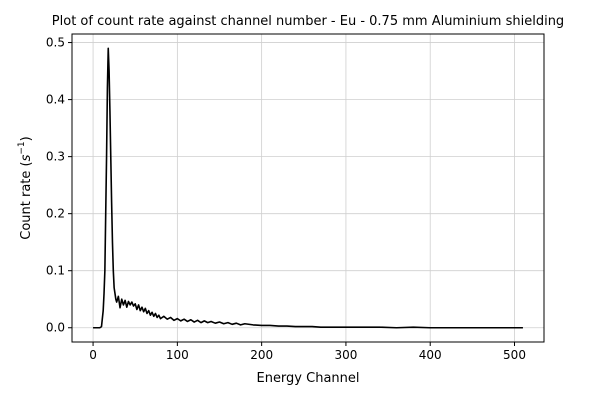 The image size is (600, 400). What do you see at coordinates (261, 355) in the screenshot?
I see `x-tick-label: 200` at bounding box center [261, 355].